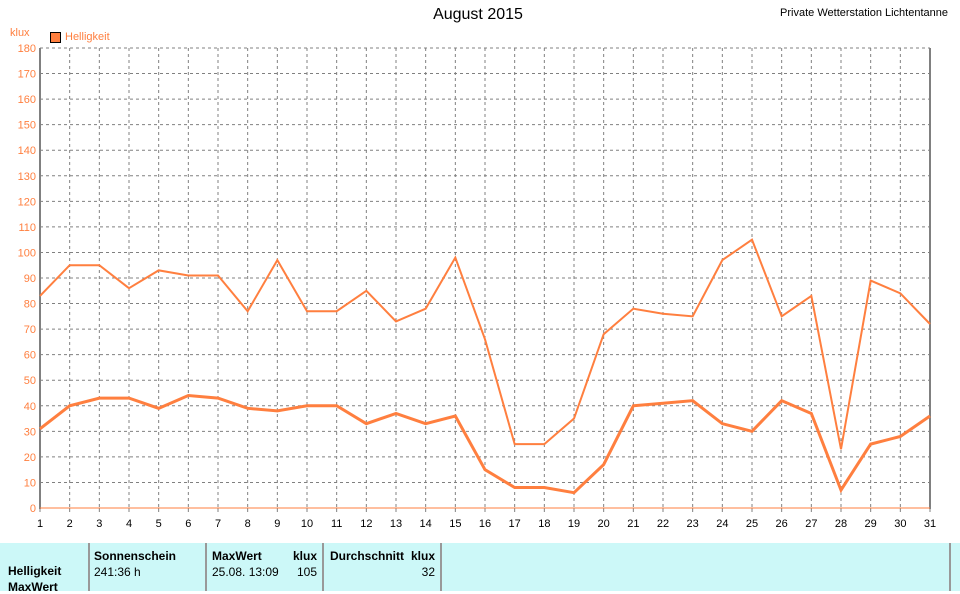 This screenshot has height=594, width=960. I want to click on avg-unit: klux, so click(423, 556).